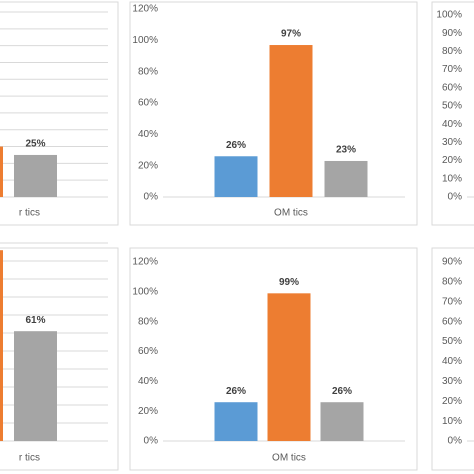 The image size is (474, 474). I want to click on value-label: 25%, so click(35, 144).